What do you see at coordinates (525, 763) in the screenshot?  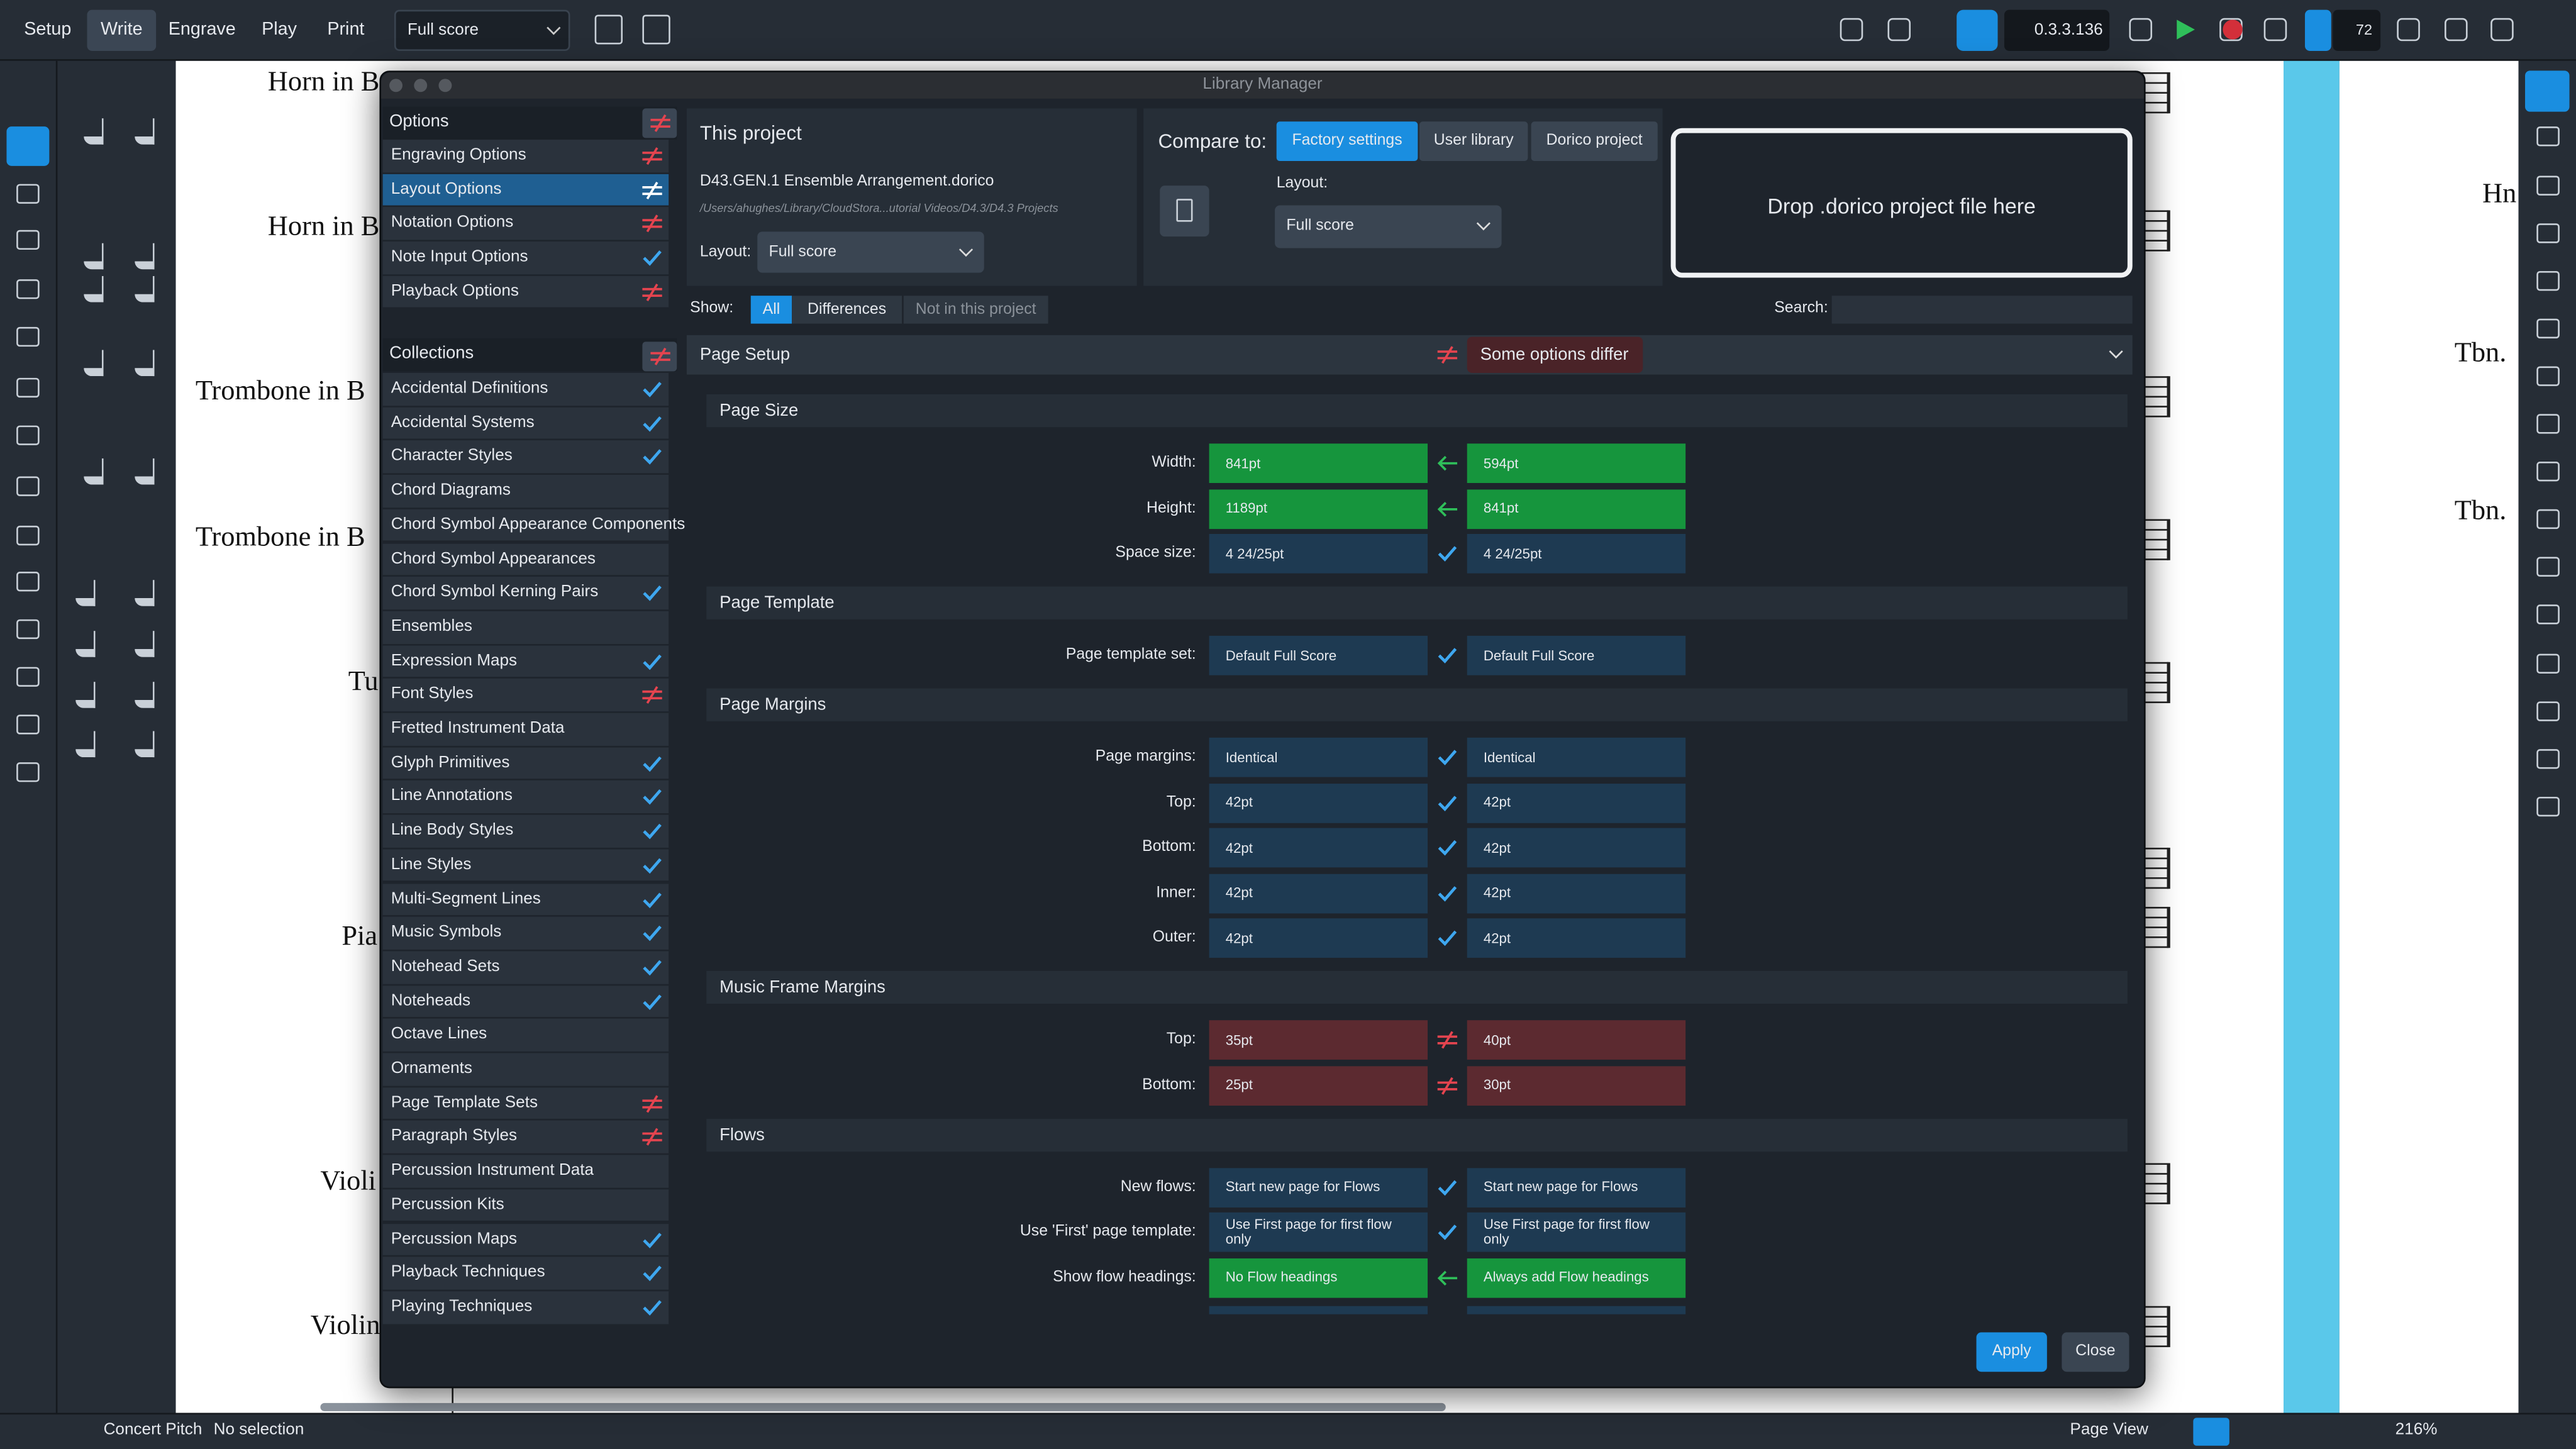 I see `list-item: Glyph Primitives` at bounding box center [525, 763].